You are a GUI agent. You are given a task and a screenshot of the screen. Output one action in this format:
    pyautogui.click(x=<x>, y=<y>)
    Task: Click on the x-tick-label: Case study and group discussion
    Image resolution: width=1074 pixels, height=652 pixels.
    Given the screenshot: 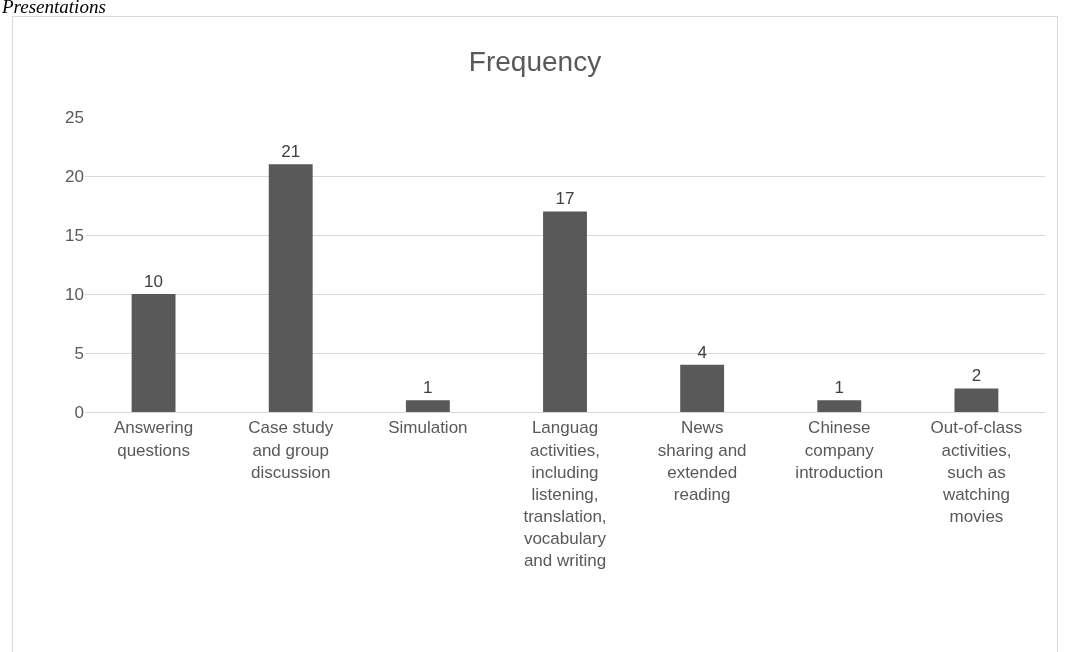 What is the action you would take?
    pyautogui.click(x=291, y=450)
    